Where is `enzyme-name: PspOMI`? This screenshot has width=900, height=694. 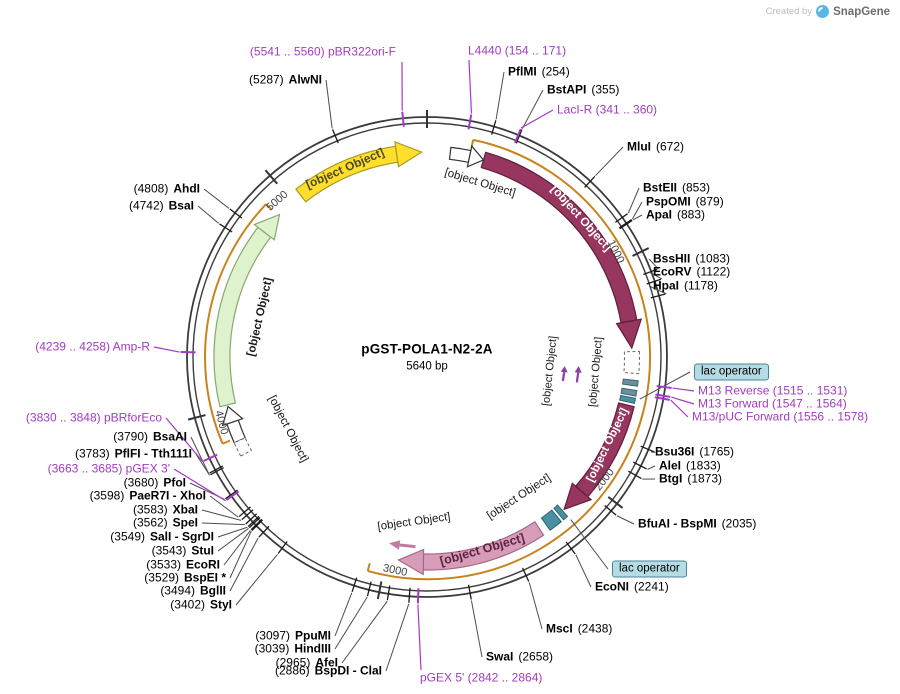
enzyme-name: PspOMI is located at coordinates (668, 201).